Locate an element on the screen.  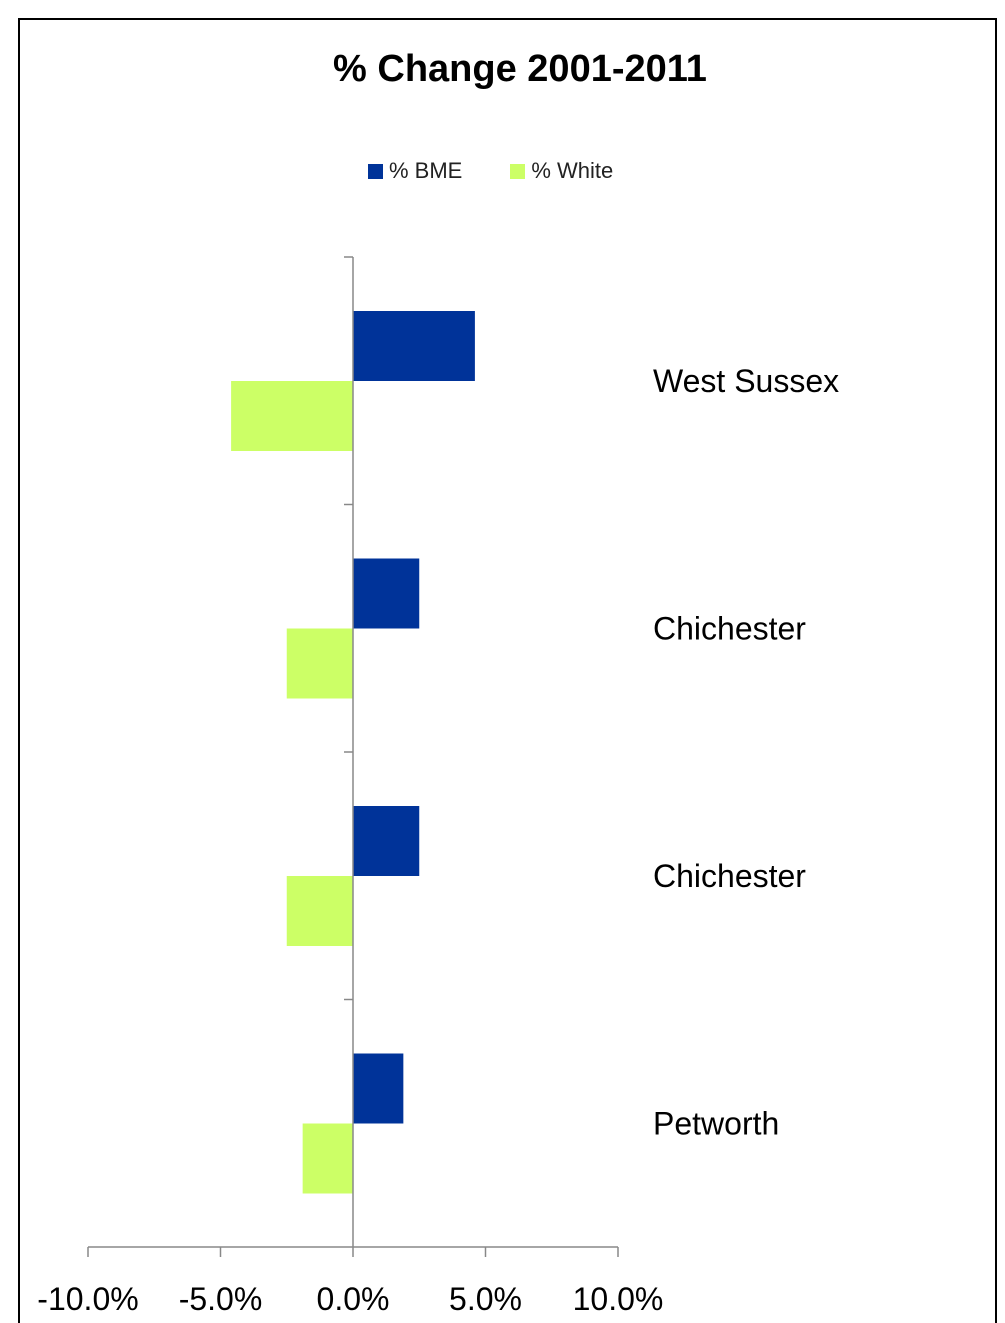
legend-item-bme: % BME is located at coordinates (415, 171).